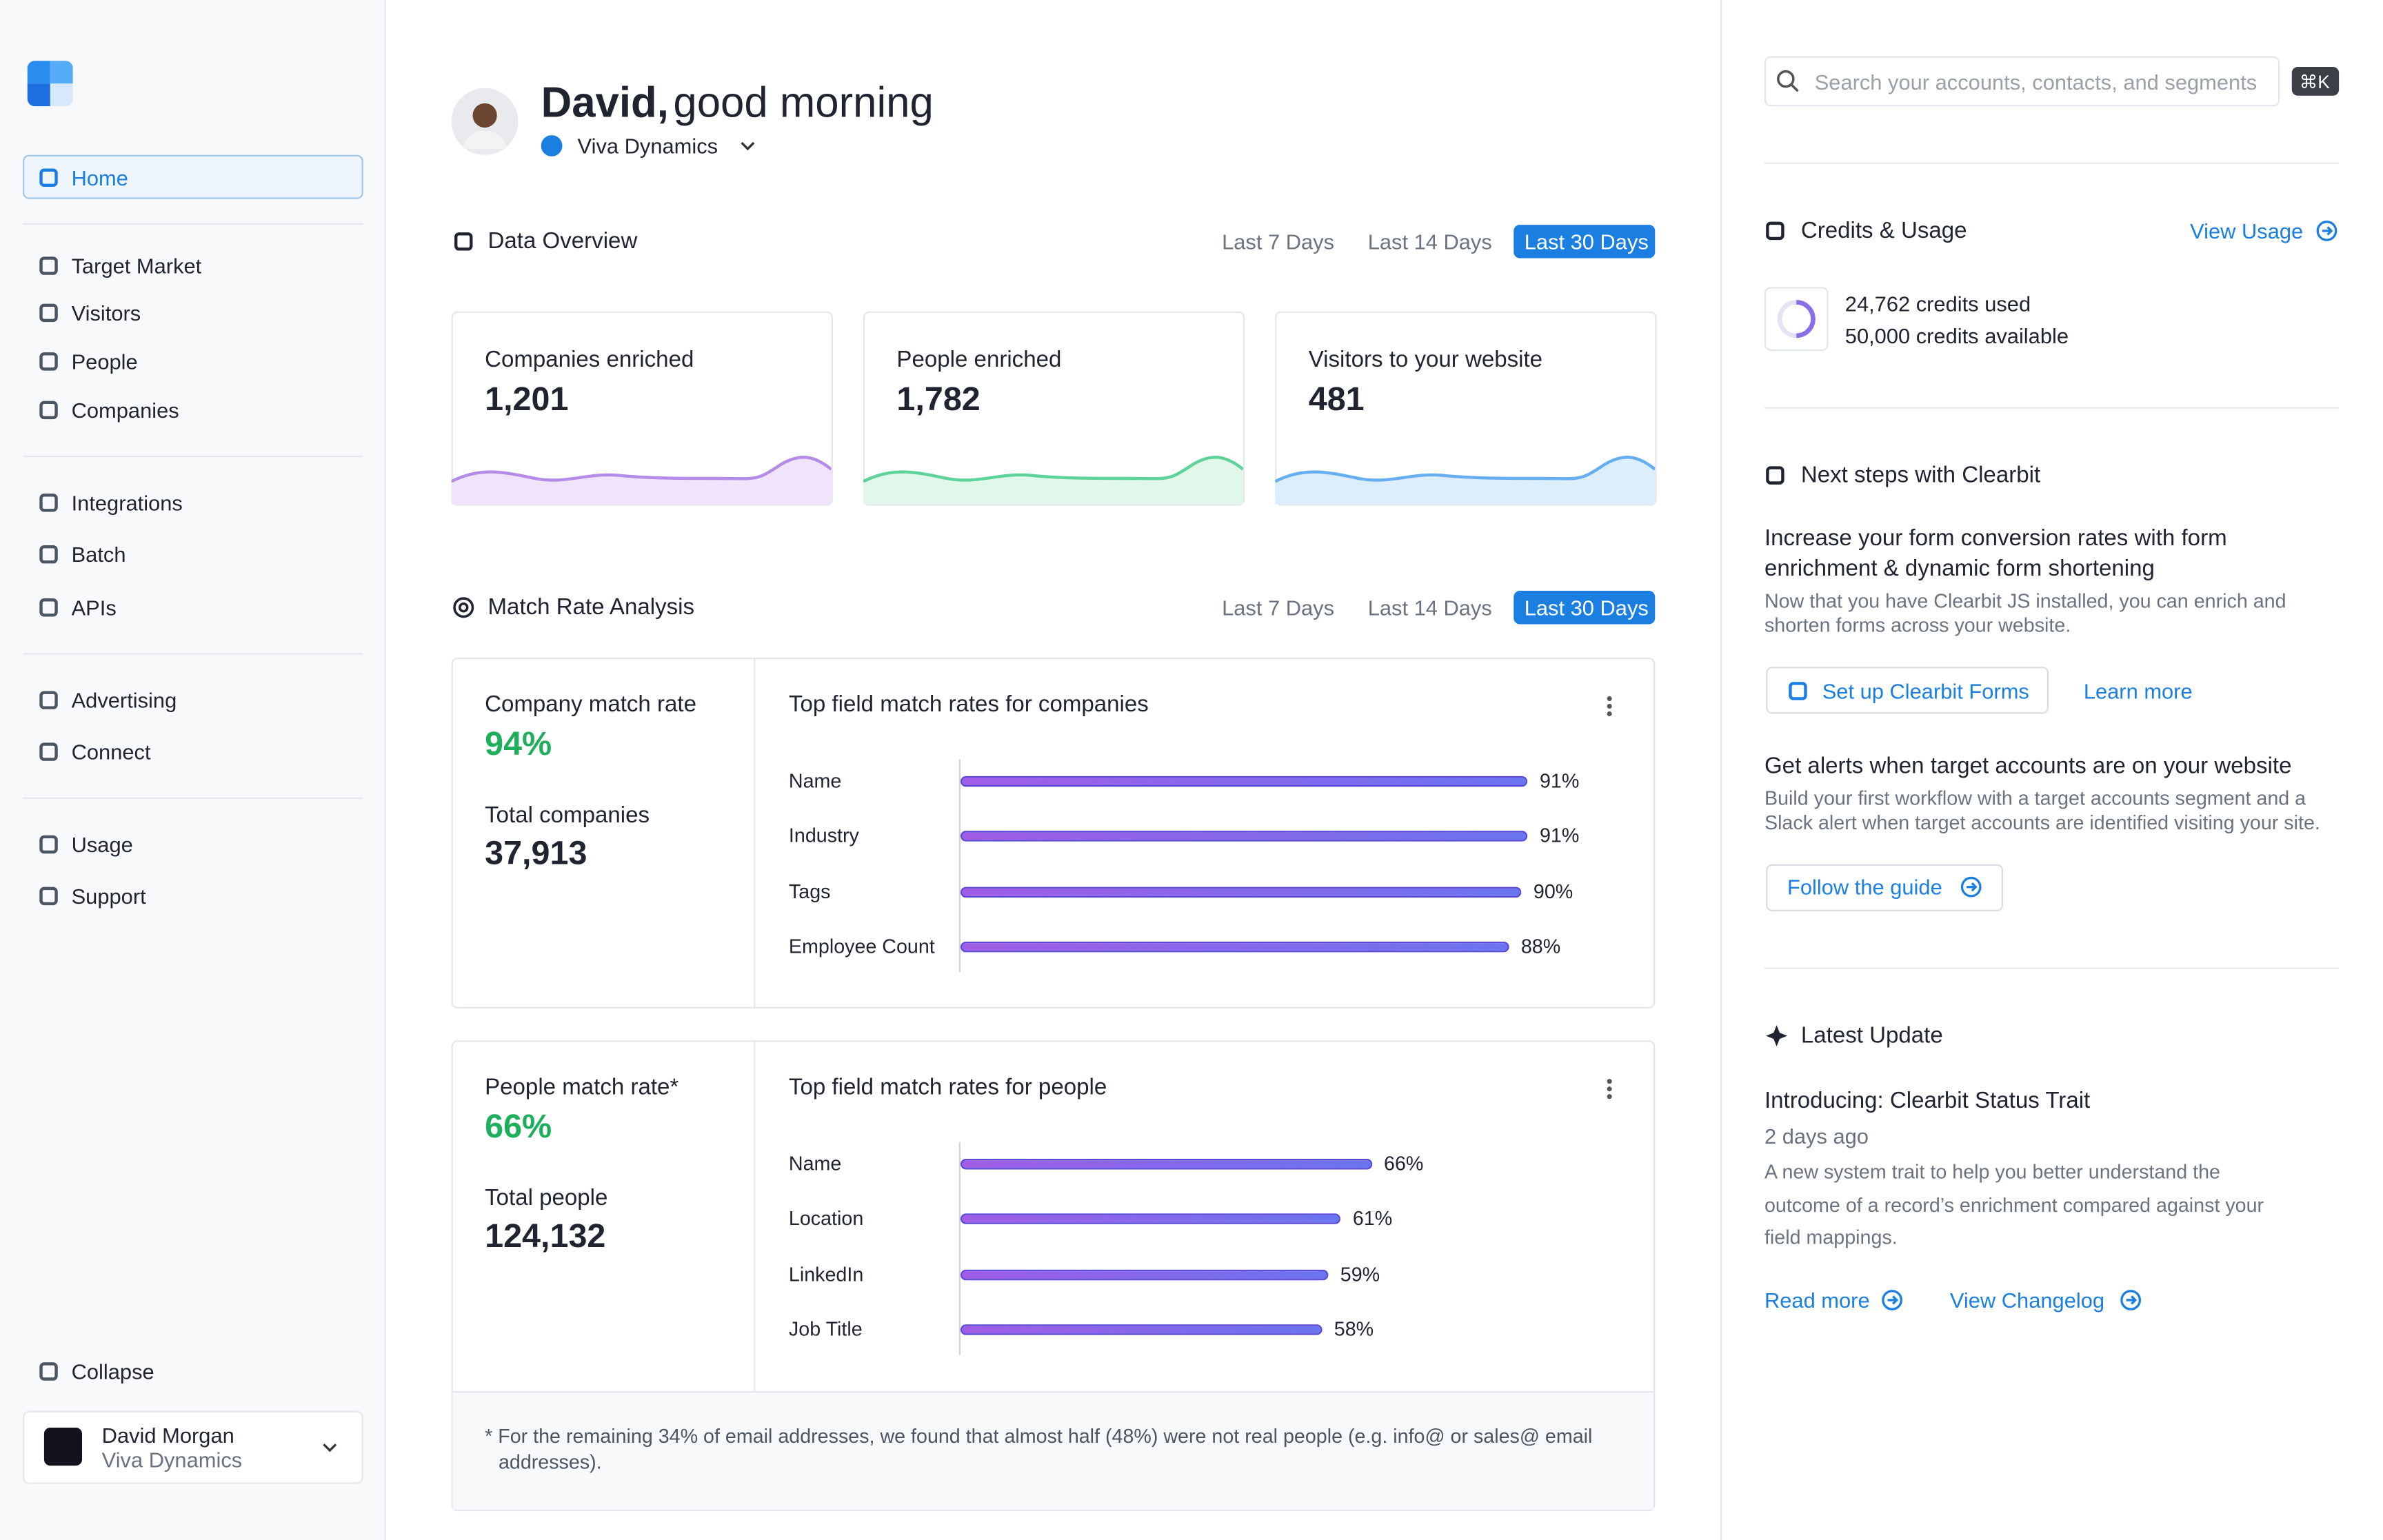 This screenshot has height=1540, width=2383. I want to click on nav-label: Usage, so click(102, 845).